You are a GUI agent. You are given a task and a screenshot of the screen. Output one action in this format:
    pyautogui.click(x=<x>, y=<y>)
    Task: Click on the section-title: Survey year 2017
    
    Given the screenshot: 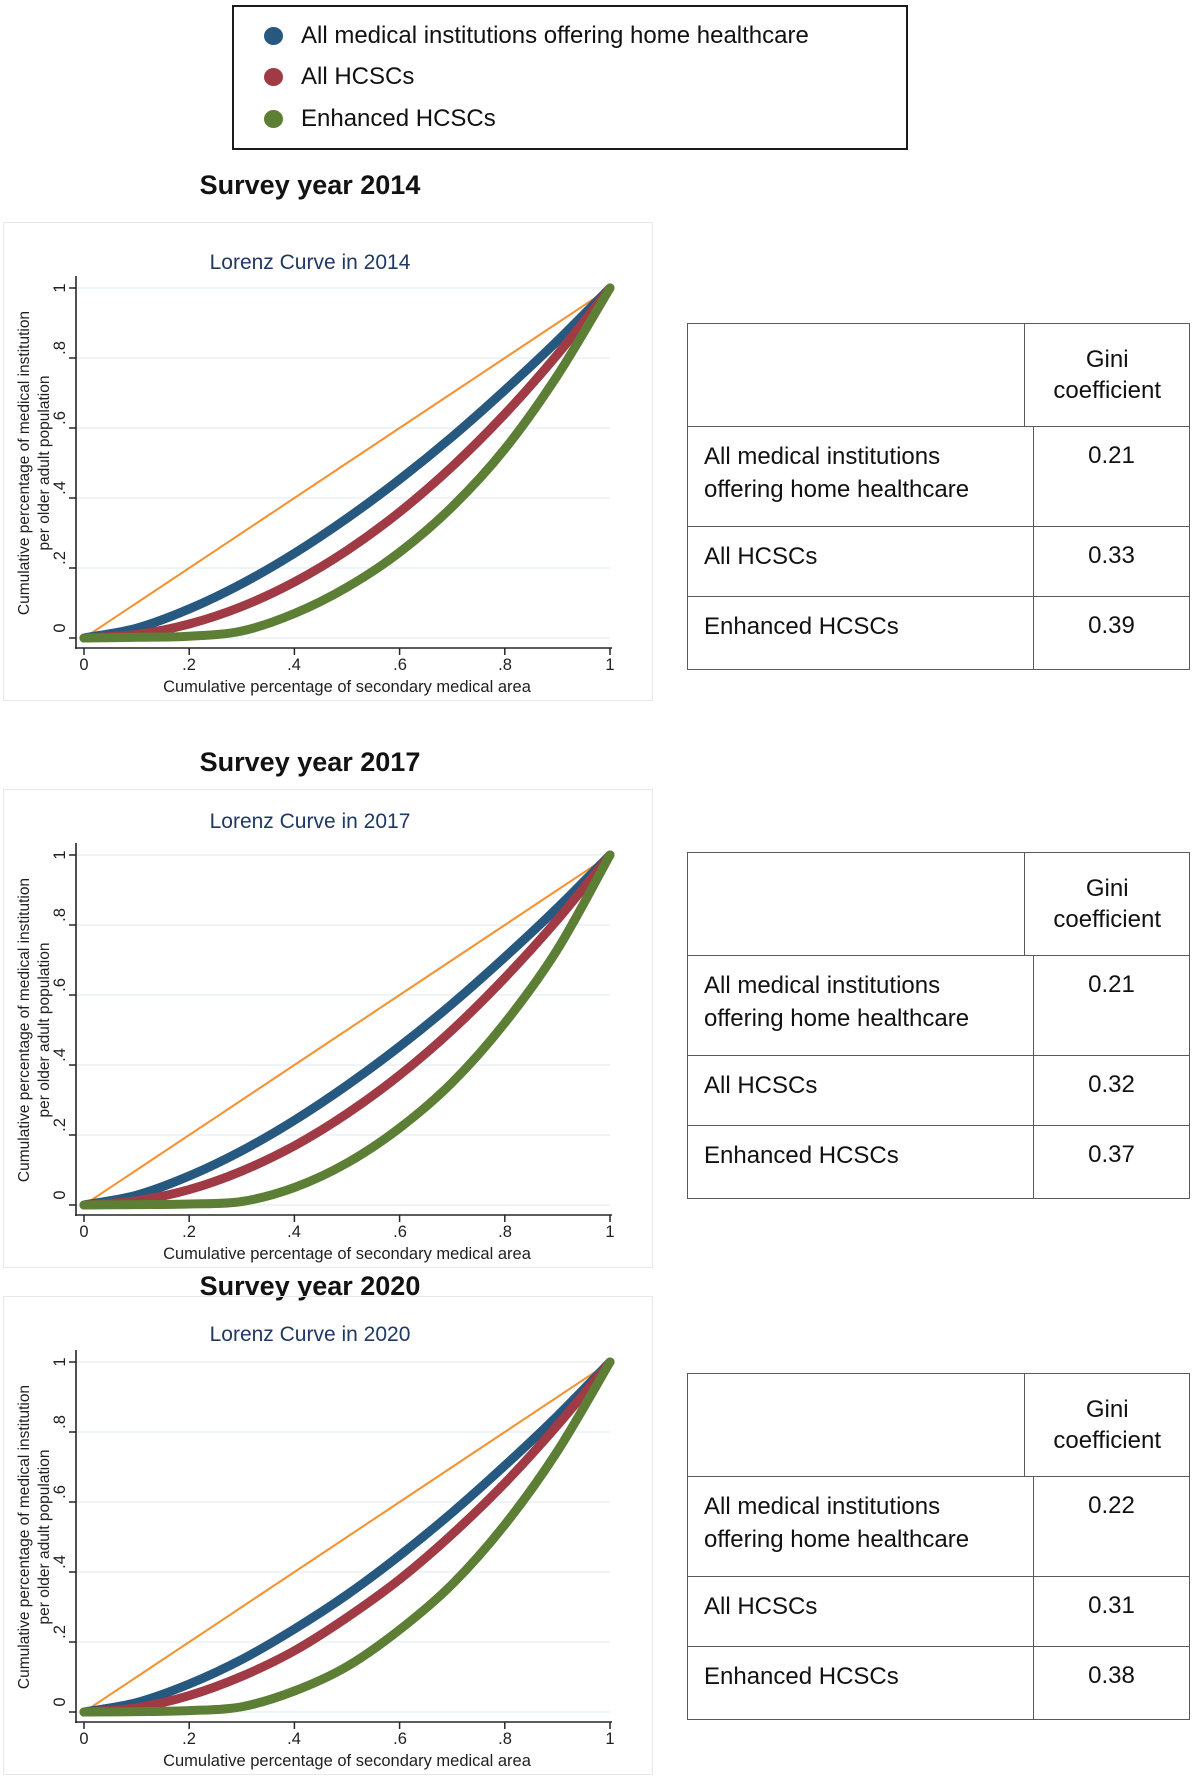 What is the action you would take?
    pyautogui.click(x=310, y=762)
    